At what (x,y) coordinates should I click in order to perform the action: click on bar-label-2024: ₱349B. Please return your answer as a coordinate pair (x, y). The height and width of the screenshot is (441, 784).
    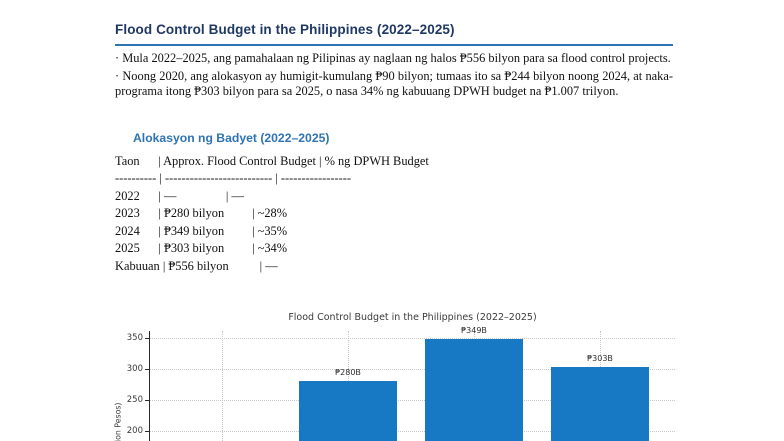
    Looking at the image, I should click on (474, 330).